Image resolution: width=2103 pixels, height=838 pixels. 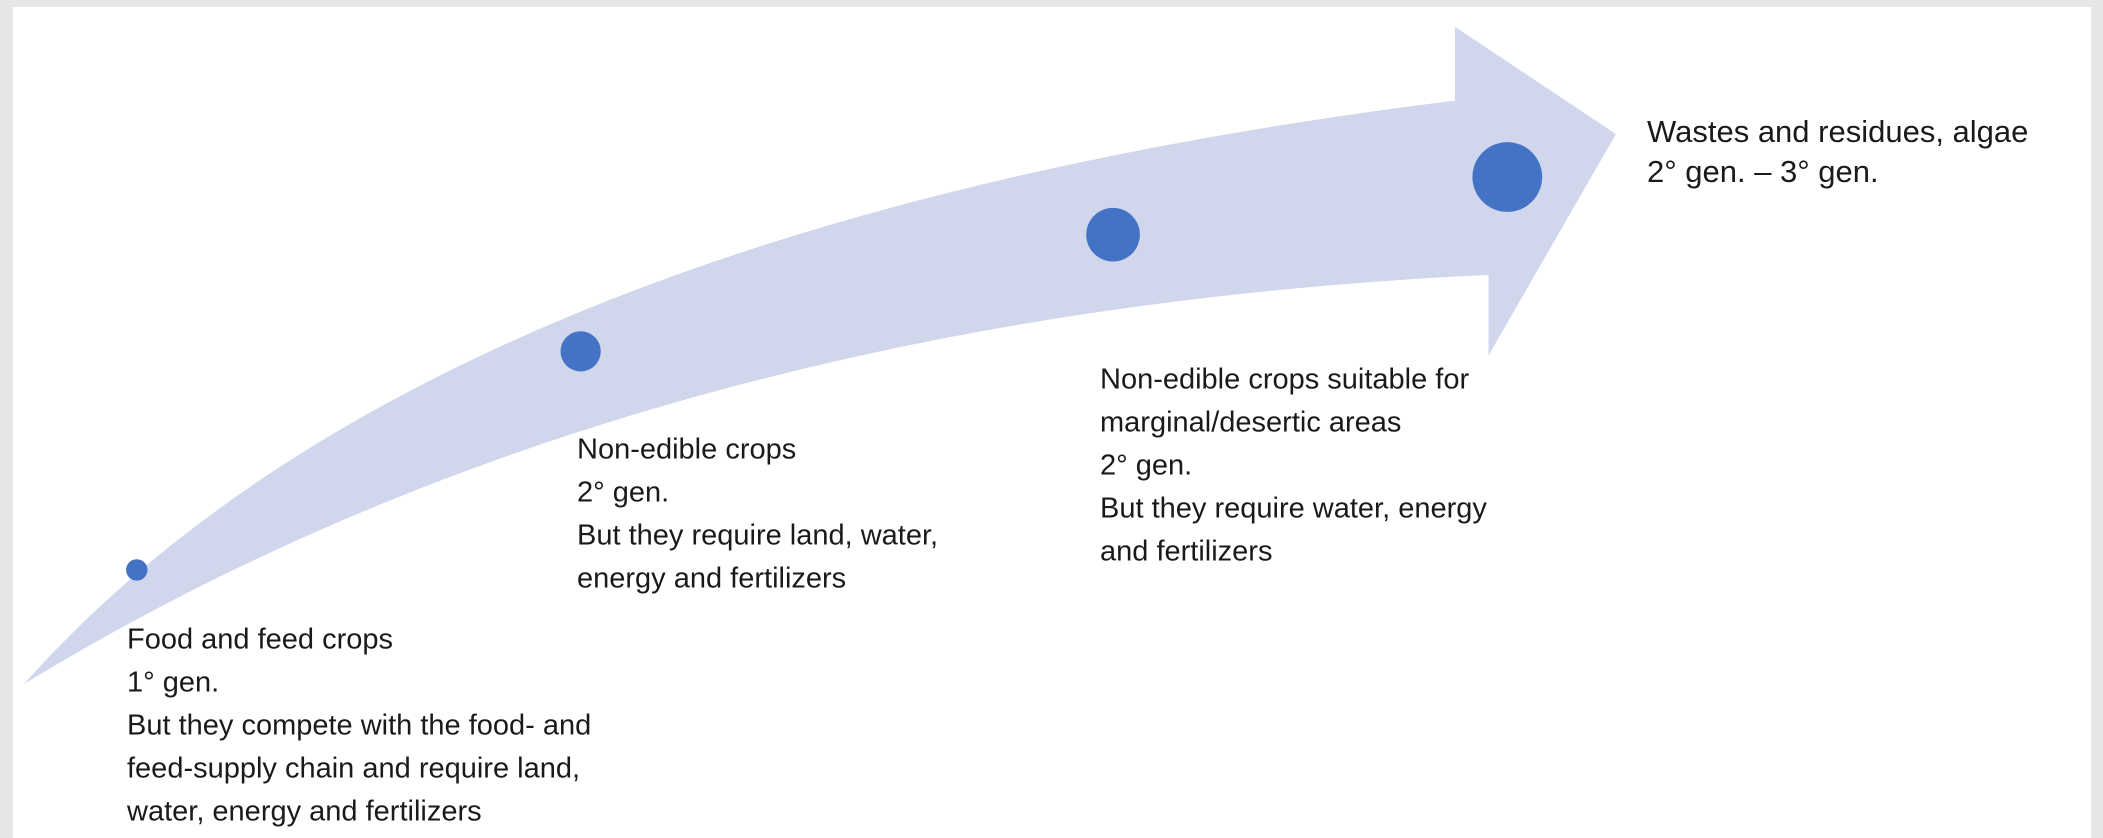 What do you see at coordinates (260, 640) in the screenshot?
I see `stage-text: Food and feed crops` at bounding box center [260, 640].